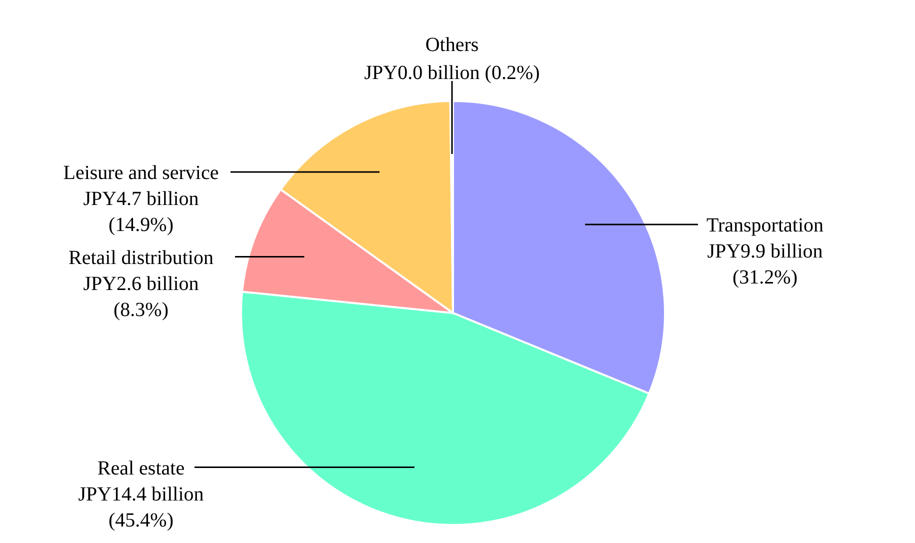 The height and width of the screenshot is (543, 915). Describe the element at coordinates (141, 507) in the screenshot. I see `data-label: JPY14.4 billion (45.4%)` at that location.